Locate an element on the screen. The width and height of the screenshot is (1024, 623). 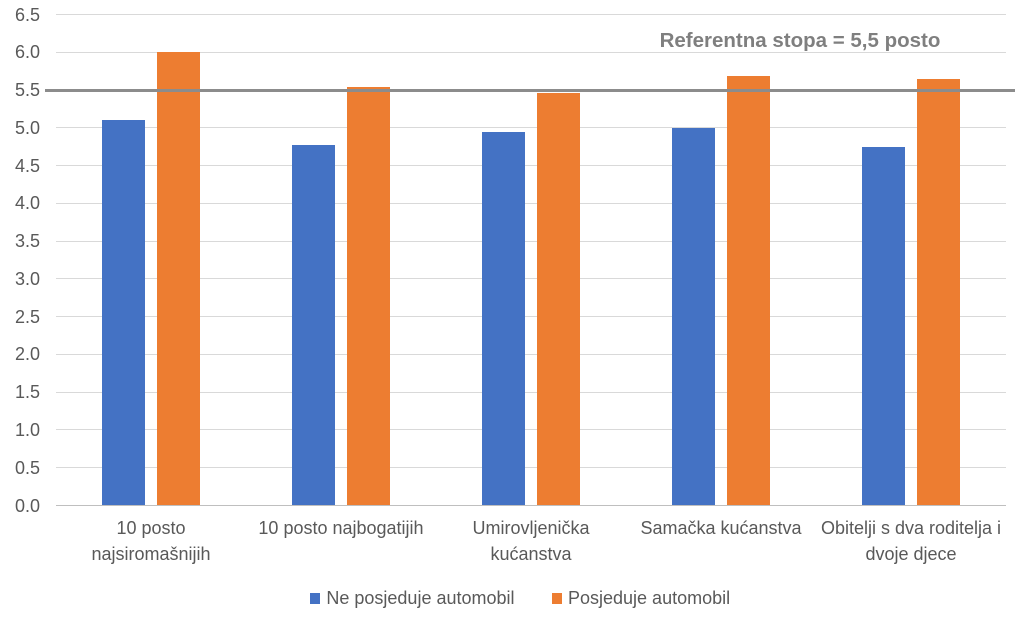
reference-line-label: Referentna stopa = 5,5 posto is located at coordinates (800, 40).